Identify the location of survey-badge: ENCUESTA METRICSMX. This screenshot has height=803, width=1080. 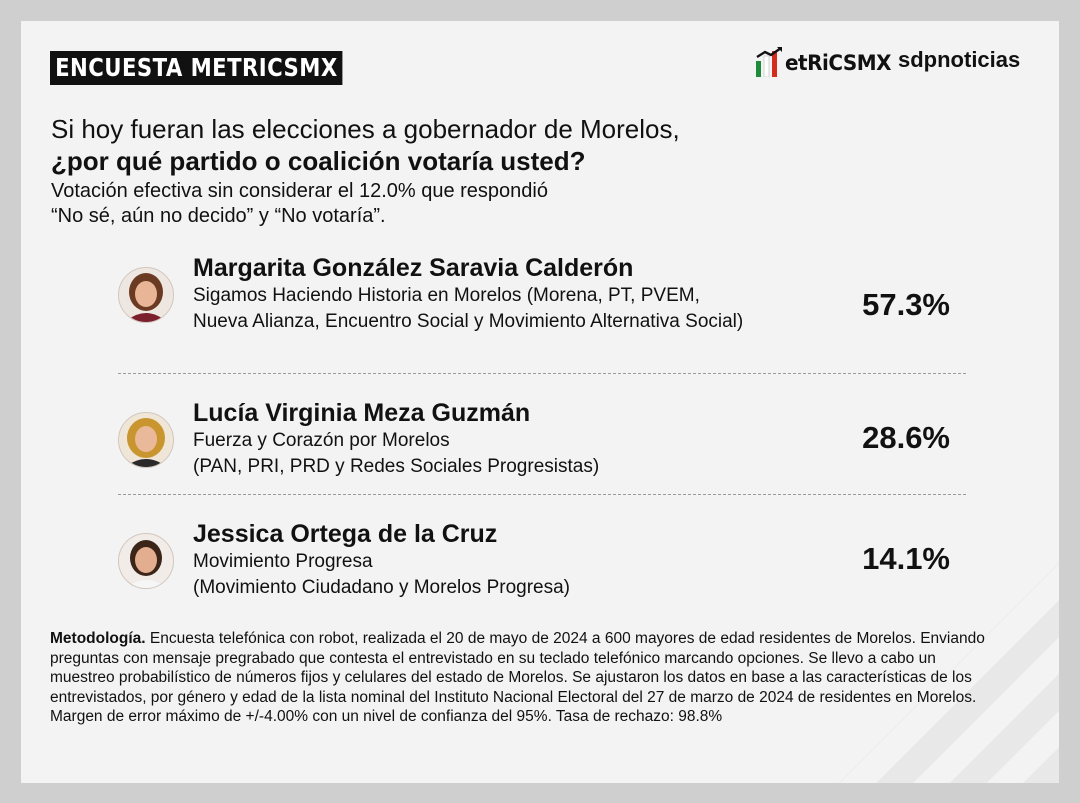
(196, 68).